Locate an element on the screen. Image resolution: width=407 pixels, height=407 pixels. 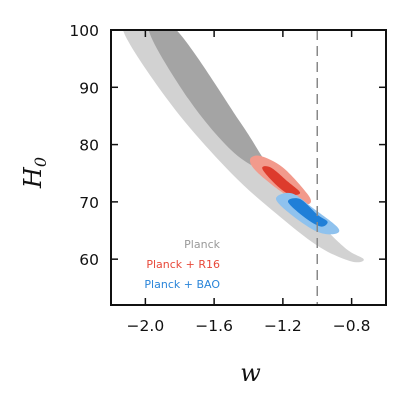
x-axis-label: w is located at coordinates (250, 373).